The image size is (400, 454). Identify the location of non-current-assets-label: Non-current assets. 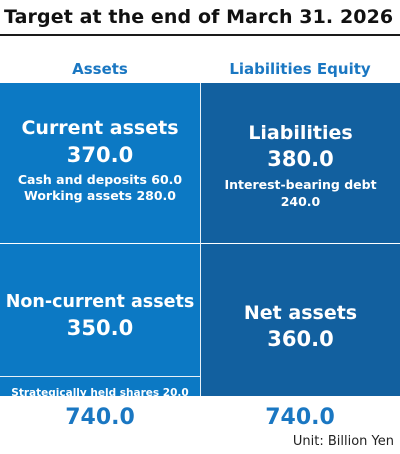
(100, 302).